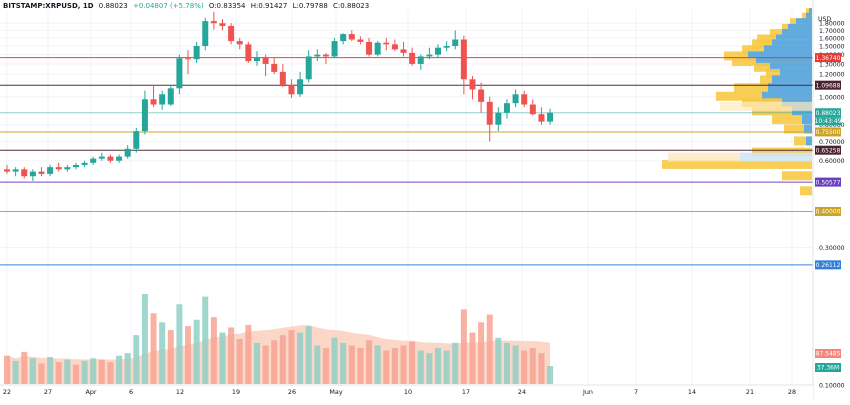  Describe the element at coordinates (269, 6) in the screenshot. I see `high-value: H:0.91427` at that location.